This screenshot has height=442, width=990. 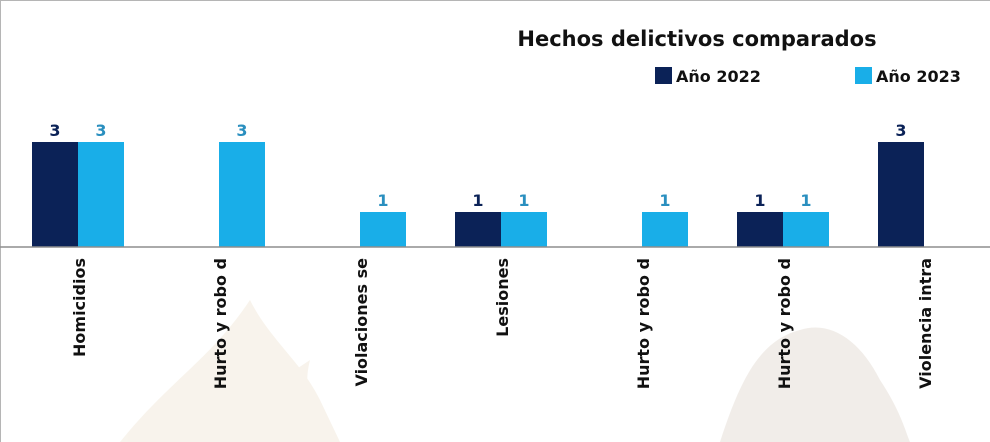 What do you see at coordinates (643, 323) in the screenshot?
I see `category-label-5: Hurto y robo d` at bounding box center [643, 323].